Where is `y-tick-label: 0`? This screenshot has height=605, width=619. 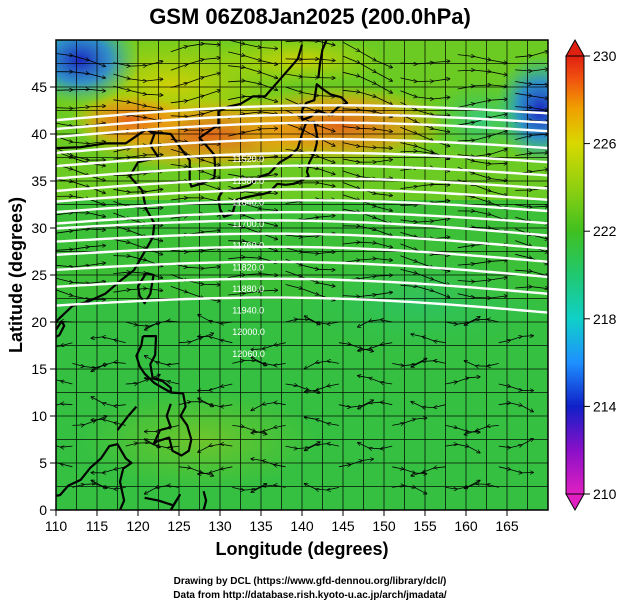 y-tick-label: 0 is located at coordinates (43, 510).